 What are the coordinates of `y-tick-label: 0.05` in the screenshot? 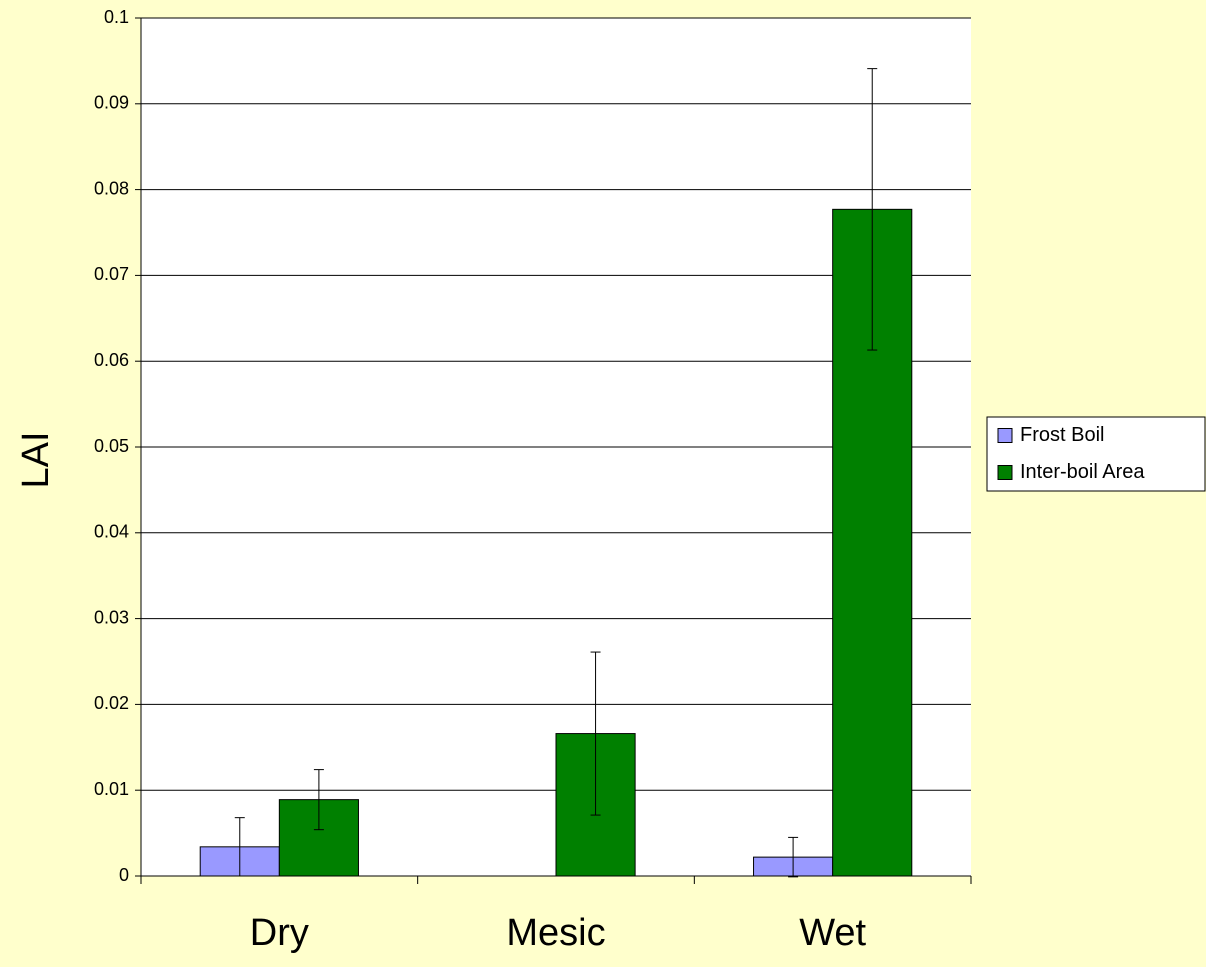 It's located at (111, 446).